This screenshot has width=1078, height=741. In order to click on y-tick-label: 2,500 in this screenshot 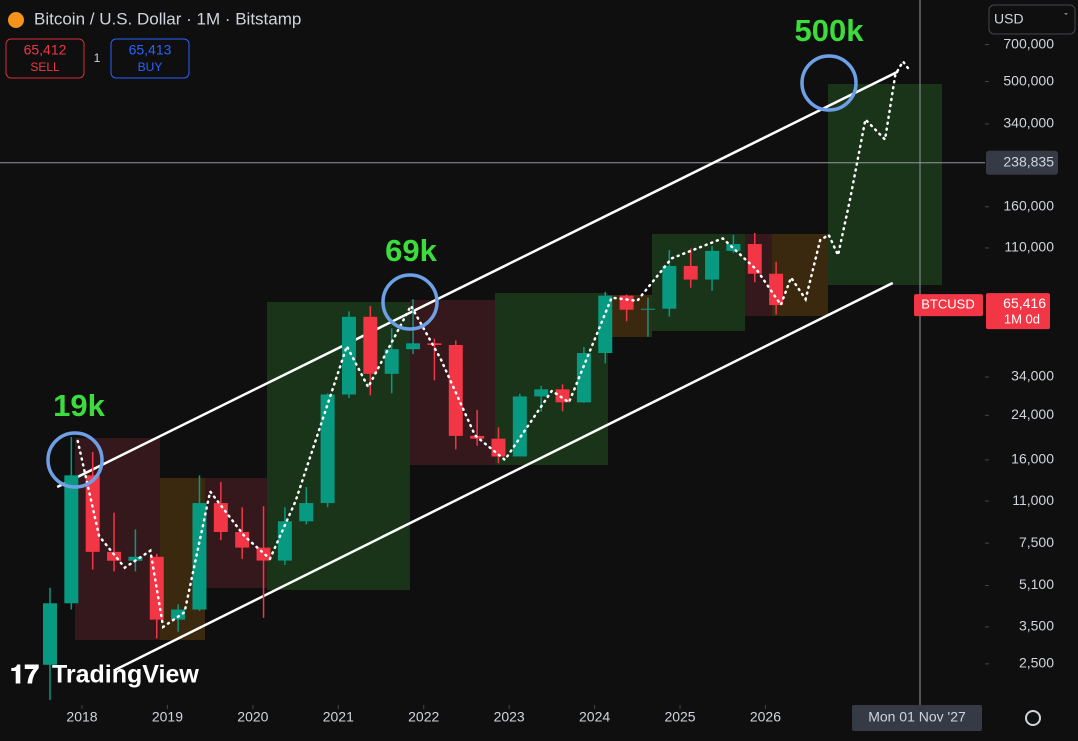, I will do `click(1036, 663)`.